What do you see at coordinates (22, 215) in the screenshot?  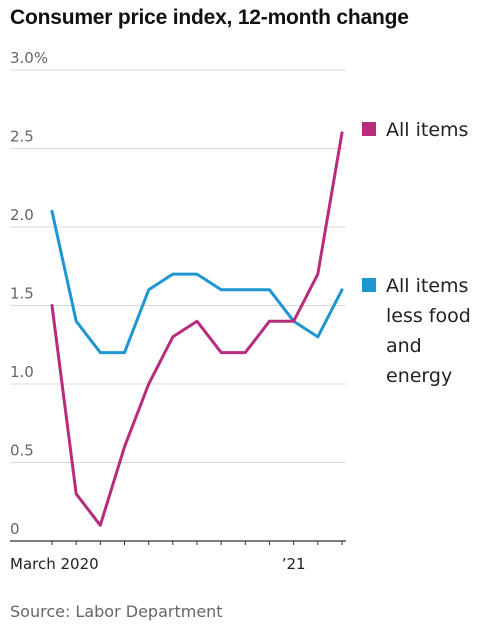 I see `y-tick-label: 2.0` at bounding box center [22, 215].